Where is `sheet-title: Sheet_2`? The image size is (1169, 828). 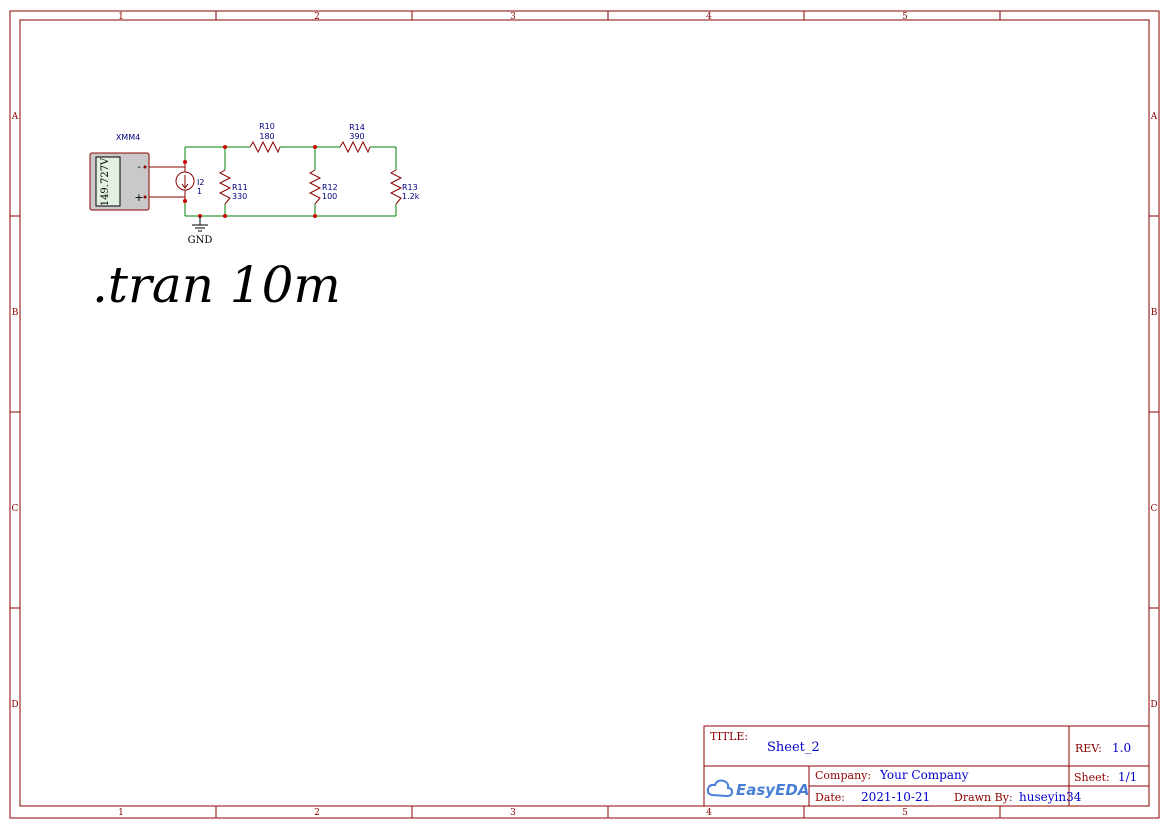
sheet-title: Sheet_2 is located at coordinates (793, 747).